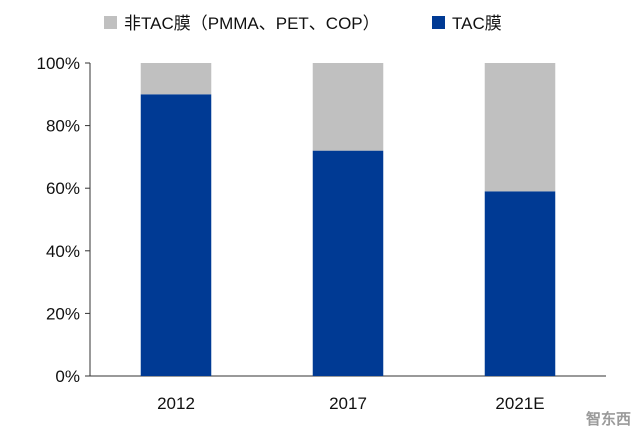 The width and height of the screenshot is (640, 442). I want to click on legend: 非TAC膜（PMMA、PET、COP） TAC膜, so click(303, 23).